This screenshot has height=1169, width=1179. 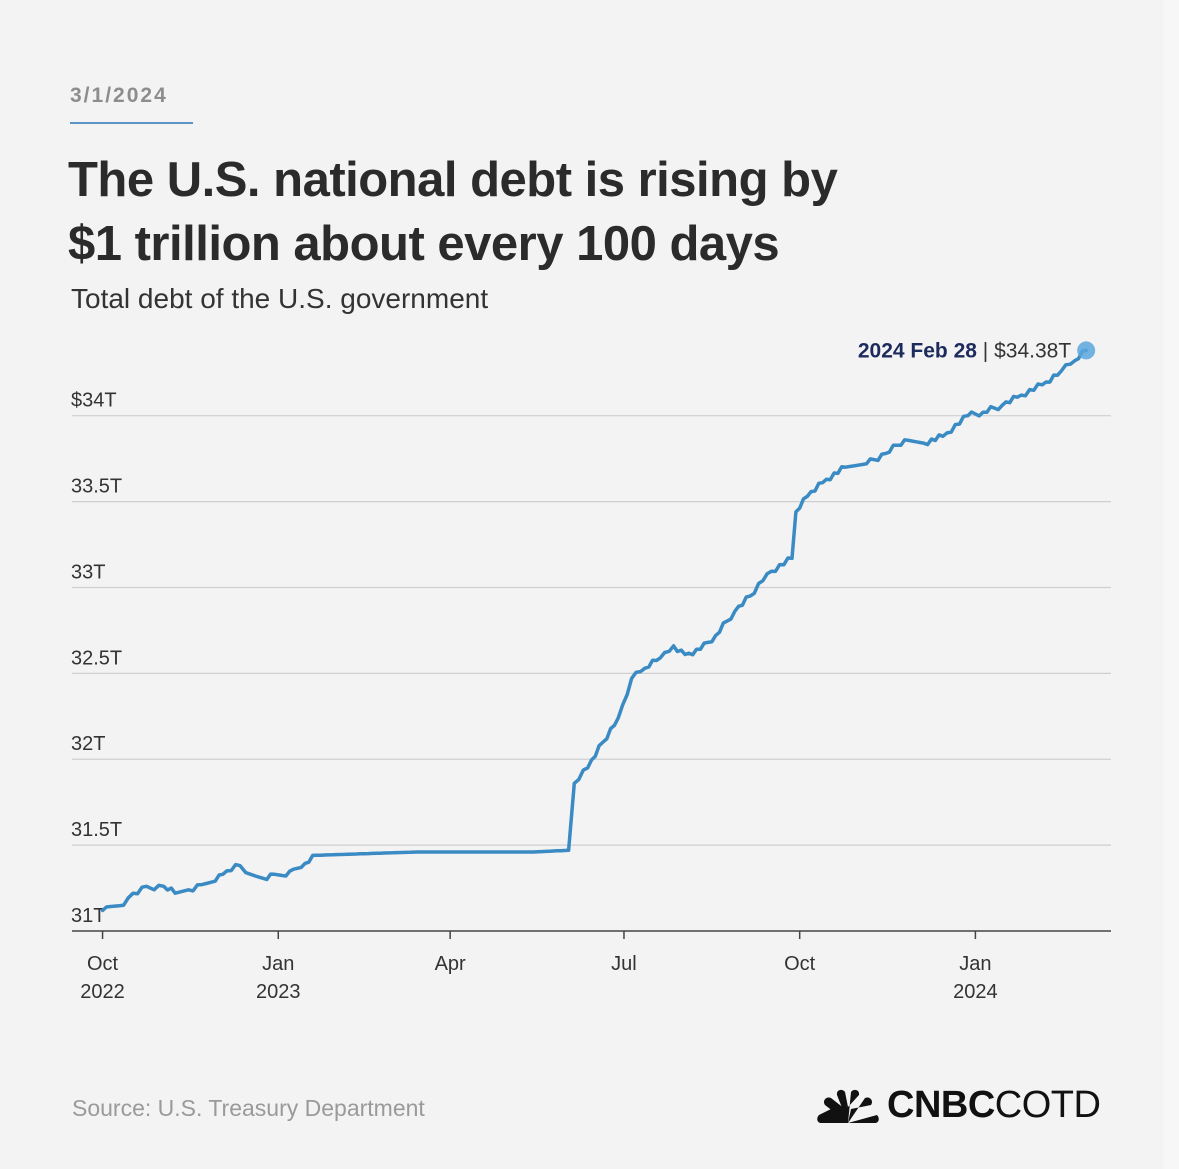 I want to click on y-tick-label: 31T, so click(x=88, y=916).